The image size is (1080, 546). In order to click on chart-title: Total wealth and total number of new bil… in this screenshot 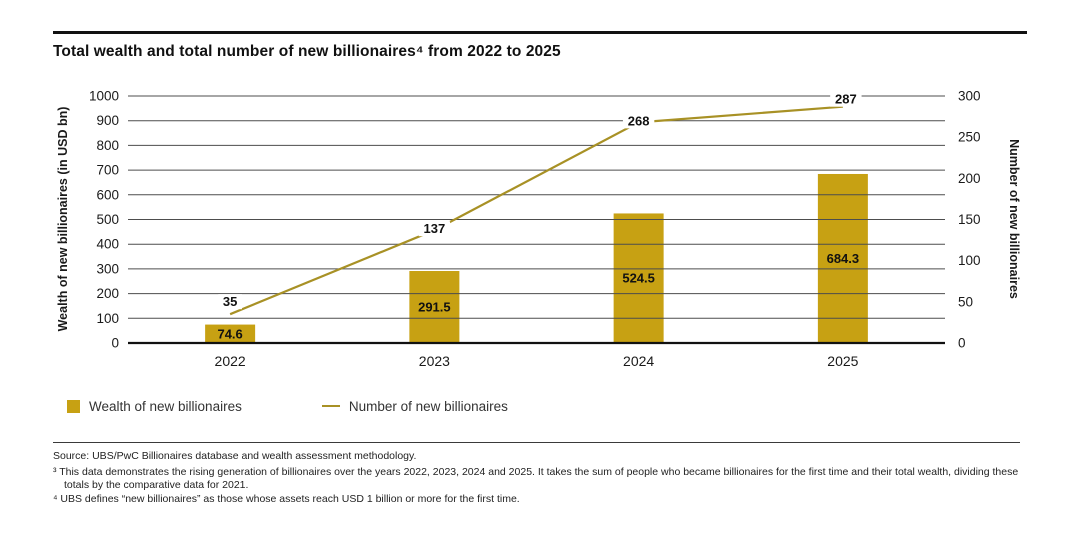, I will do `click(307, 51)`.